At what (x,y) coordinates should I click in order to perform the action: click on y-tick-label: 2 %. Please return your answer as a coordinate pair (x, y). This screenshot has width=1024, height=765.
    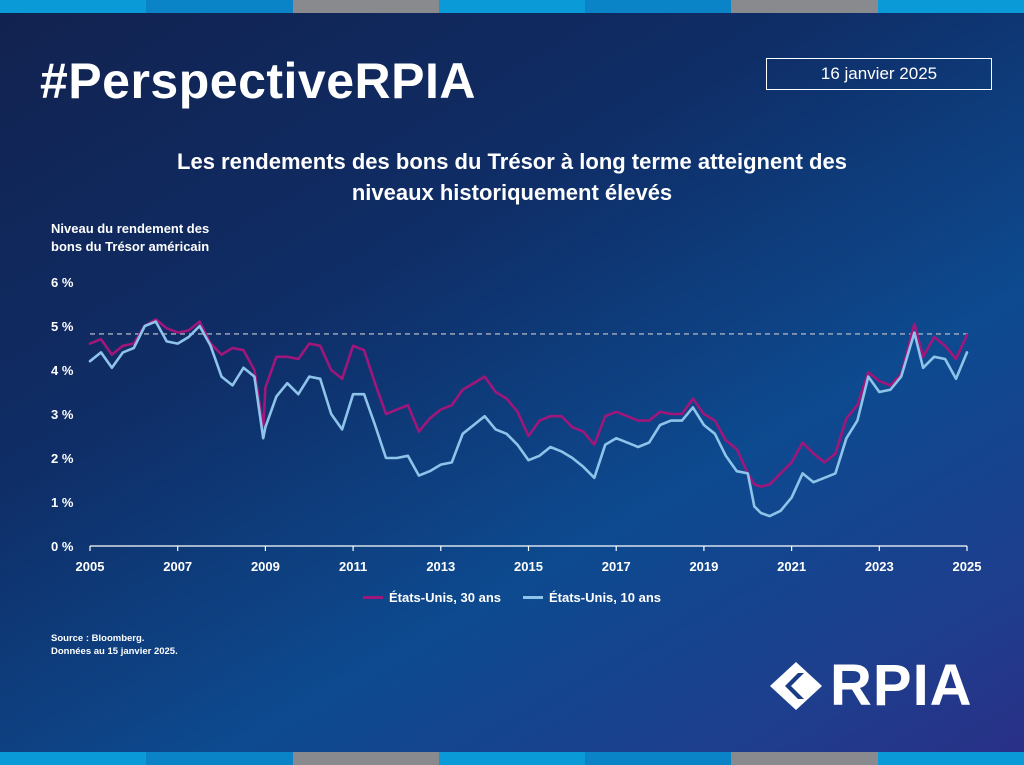
    Looking at the image, I should click on (62, 458).